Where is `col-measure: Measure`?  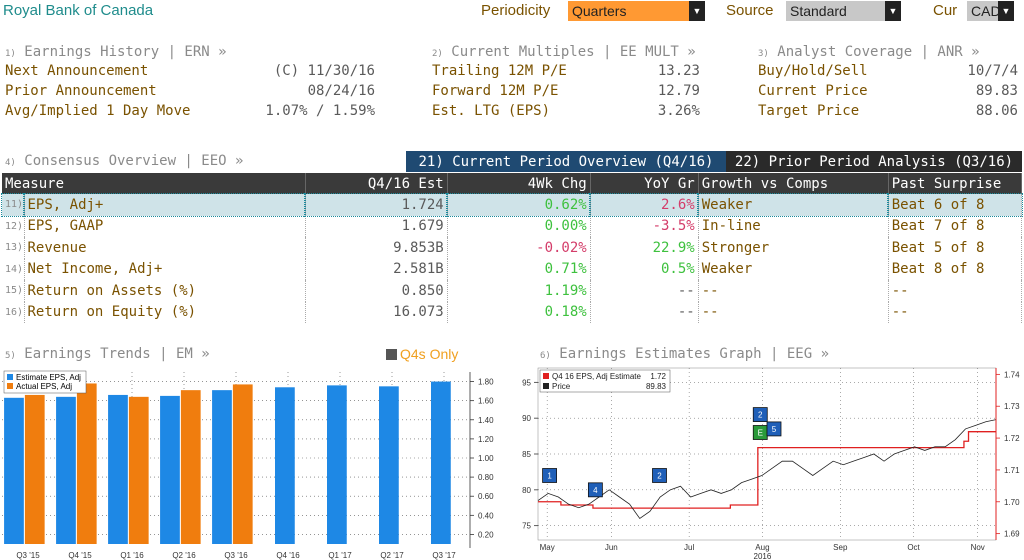
col-measure: Measure is located at coordinates (154, 183).